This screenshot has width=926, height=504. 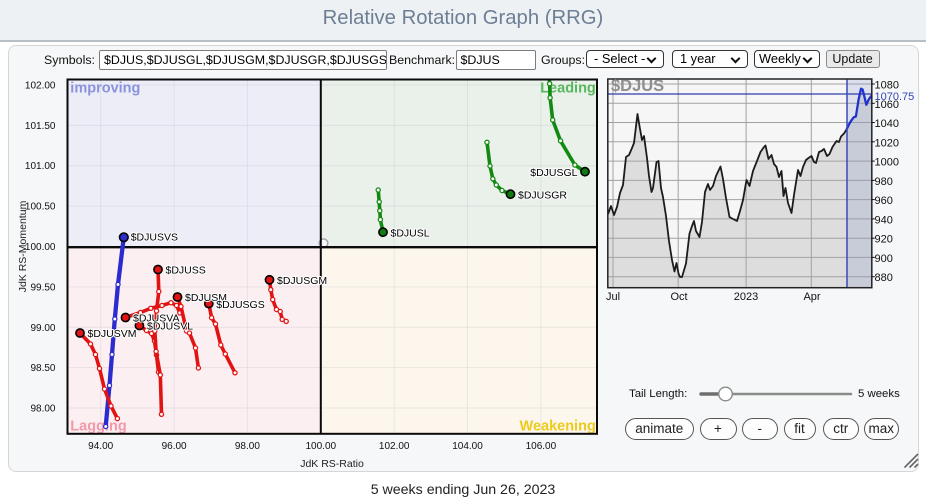 What do you see at coordinates (112, 334) in the screenshot?
I see `svg-text: $DJUSVM` at bounding box center [112, 334].